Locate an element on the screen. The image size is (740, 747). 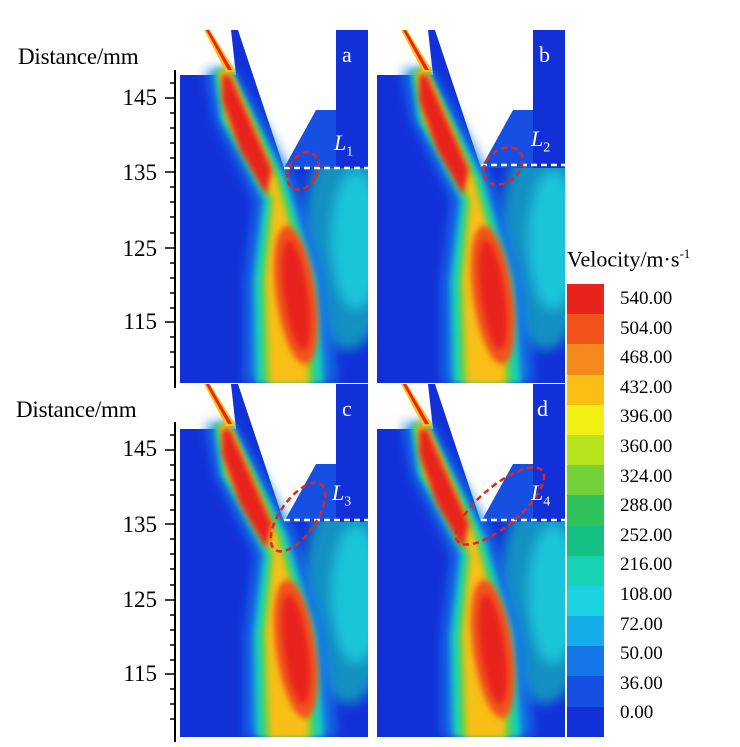
tick-label-145-bottom: 145 is located at coordinates (140, 448).